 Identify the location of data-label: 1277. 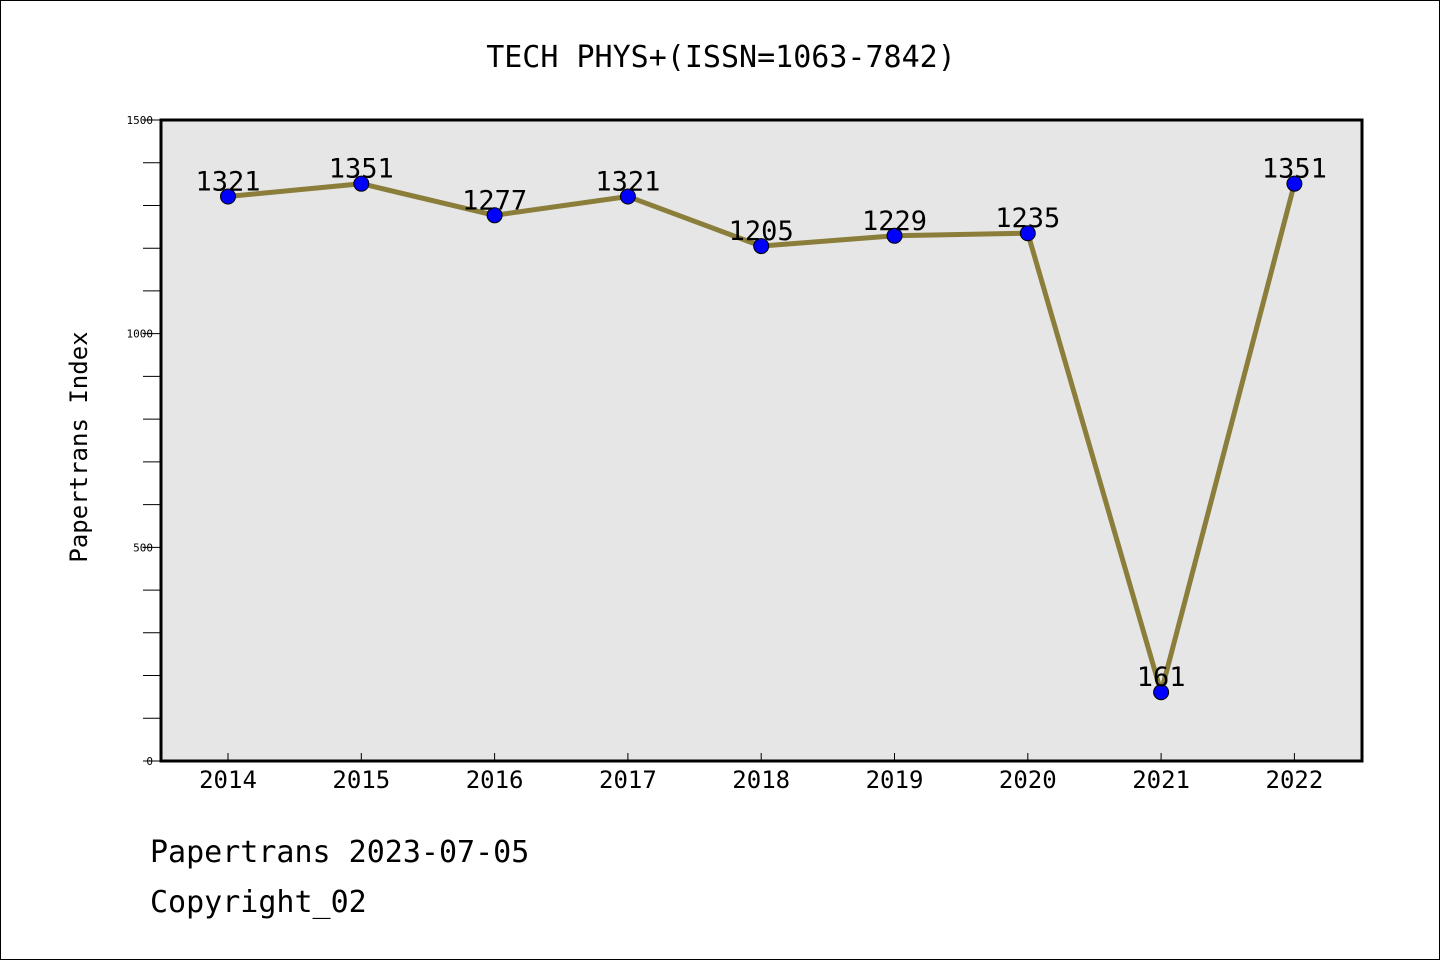
(494, 200).